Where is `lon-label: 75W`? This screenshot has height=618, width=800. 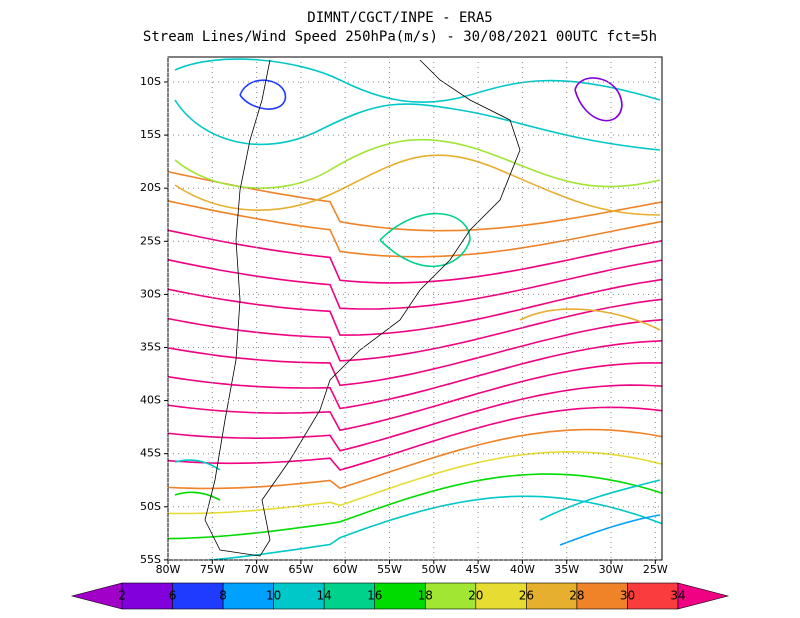 lon-label: 75W is located at coordinates (212, 569).